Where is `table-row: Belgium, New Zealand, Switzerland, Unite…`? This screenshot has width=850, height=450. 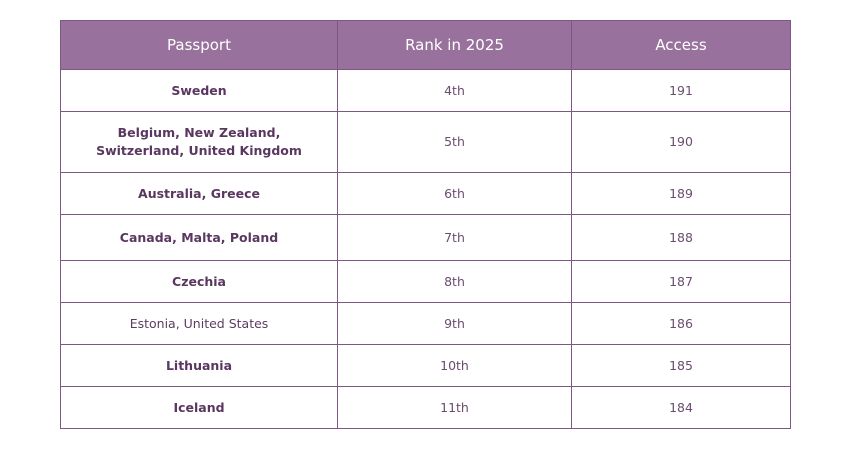 table-row: Belgium, New Zealand, Switzerland, Unite… is located at coordinates (425, 142).